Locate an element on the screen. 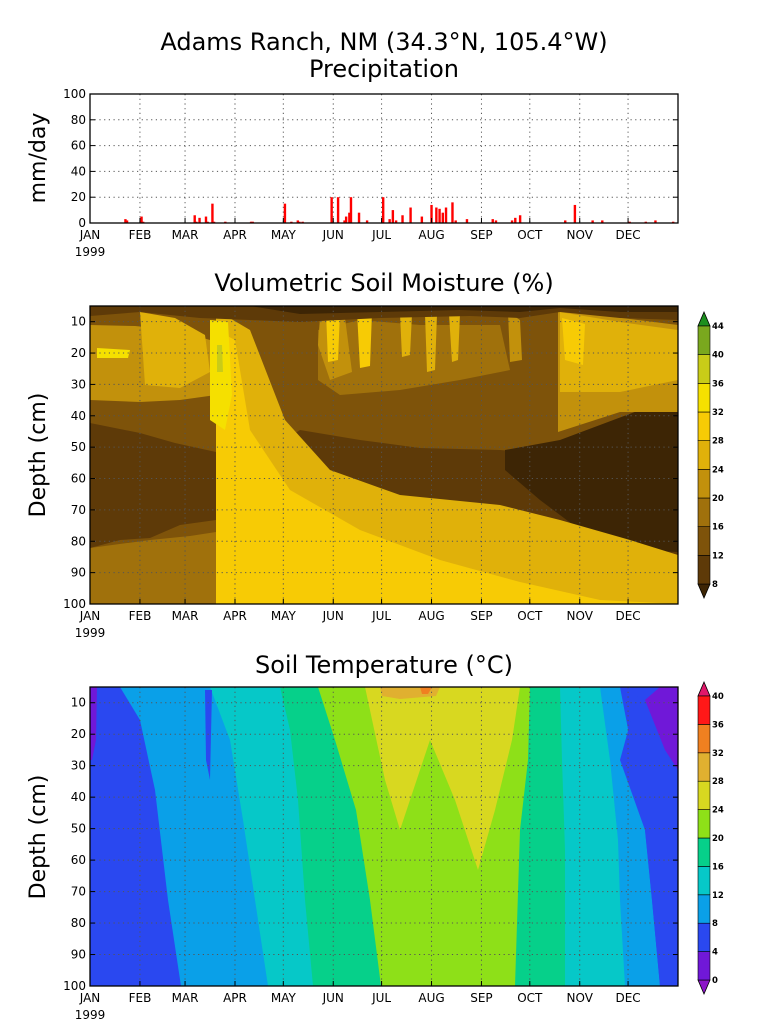 The width and height of the screenshot is (768, 1024). sm-deep-bottom-left is located at coordinates (153, 568).